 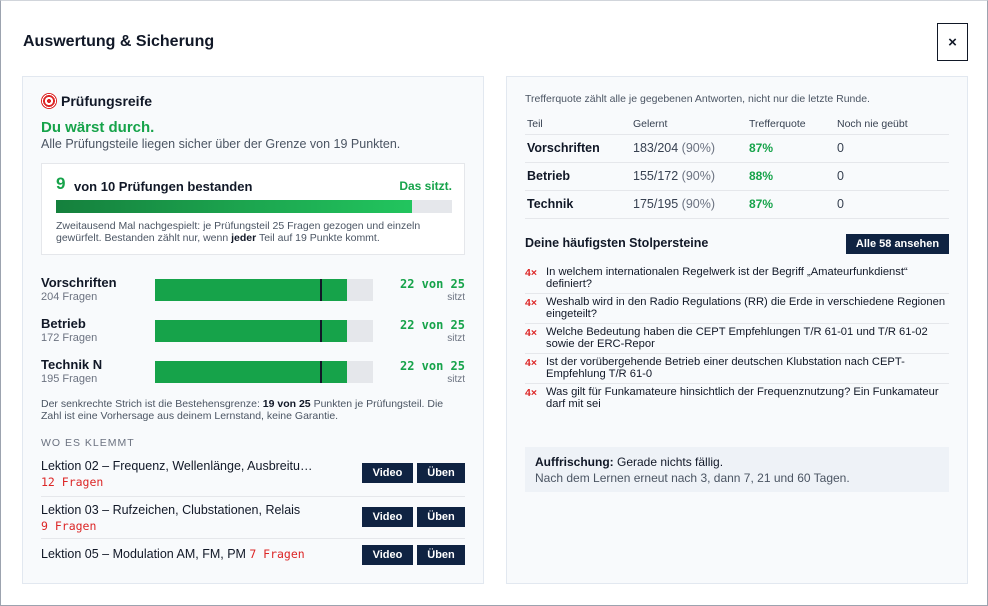 I want to click on part-status: sitzt, so click(x=456, y=297).